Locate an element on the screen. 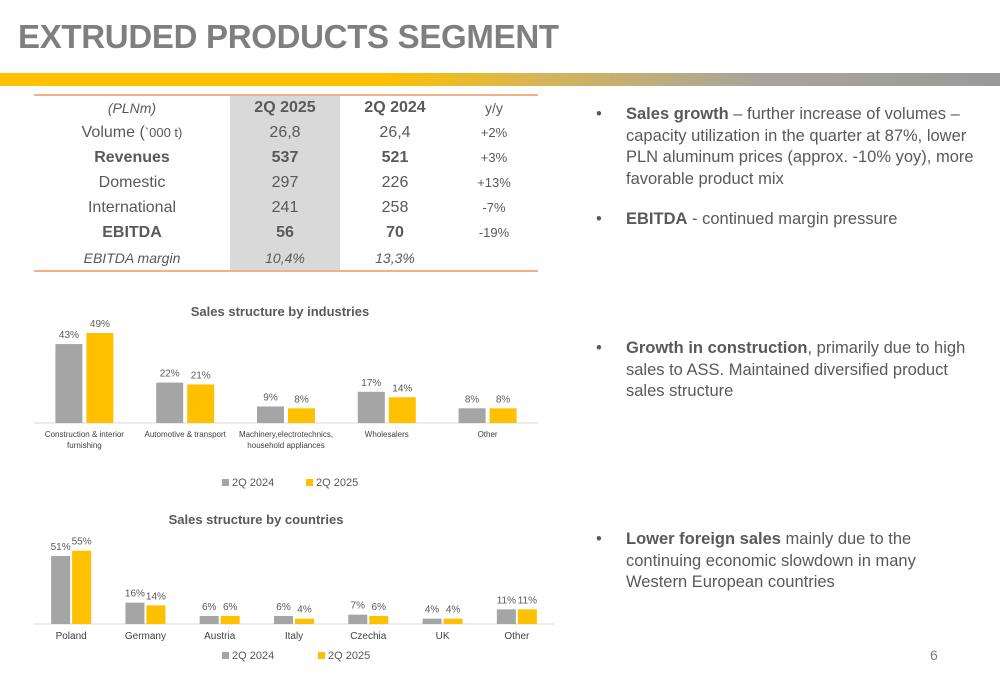  cell-2q2025: 26,8 is located at coordinates (285, 132).